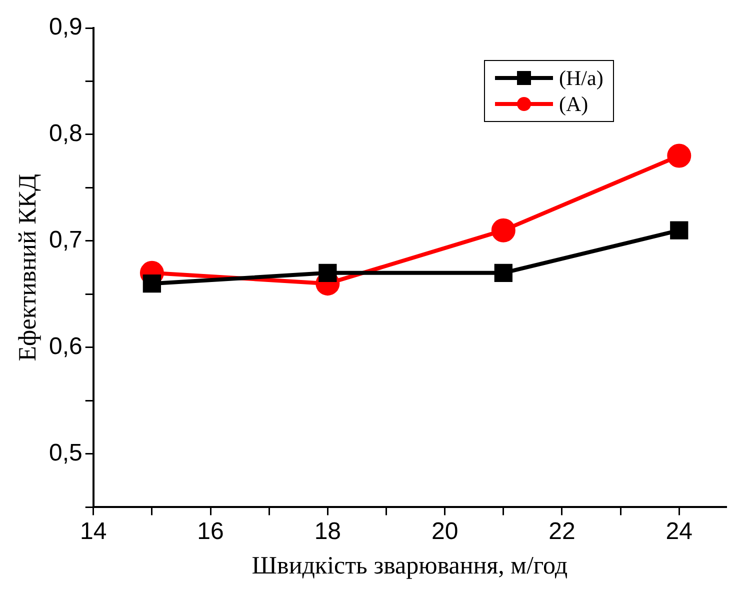 The width and height of the screenshot is (748, 592). I want to click on x-tick-label: 20, so click(444, 532).